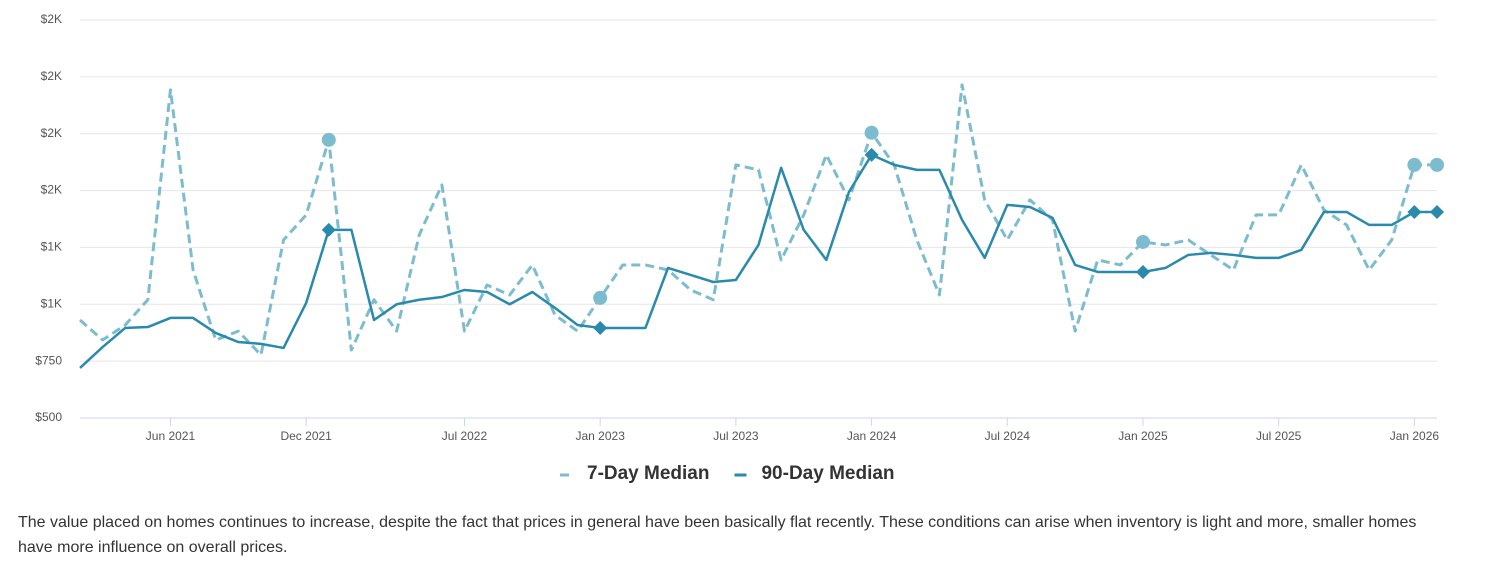 This screenshot has height=571, width=1498. What do you see at coordinates (600, 436) in the screenshot?
I see `x-tick-label: Jan 2023` at bounding box center [600, 436].